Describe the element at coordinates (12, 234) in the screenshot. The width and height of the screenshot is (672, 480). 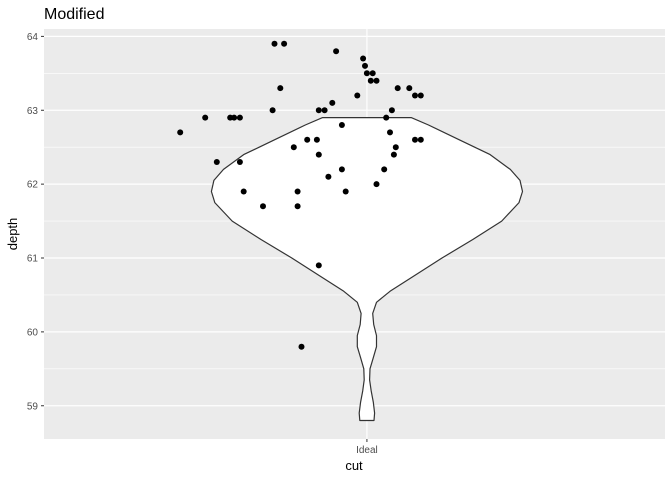
I see `y-axis-label: depth` at that location.